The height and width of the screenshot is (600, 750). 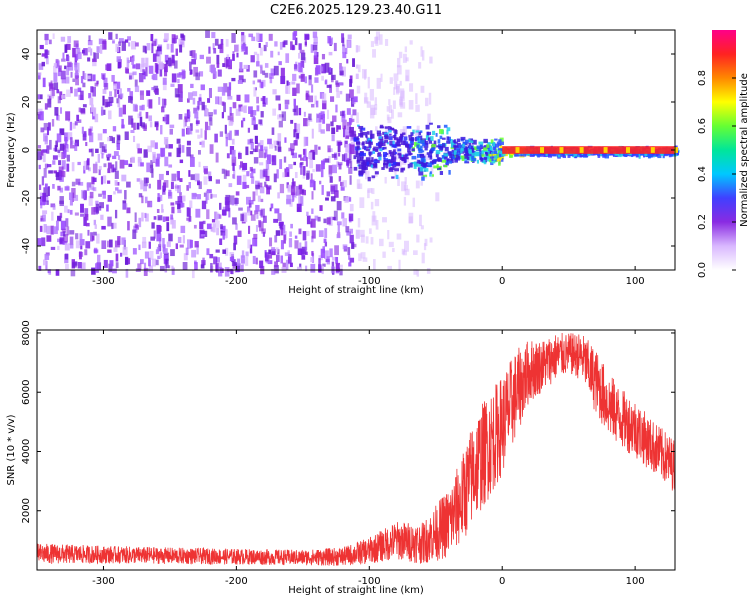 I want to click on x-tick-label: 100, so click(x=635, y=581).